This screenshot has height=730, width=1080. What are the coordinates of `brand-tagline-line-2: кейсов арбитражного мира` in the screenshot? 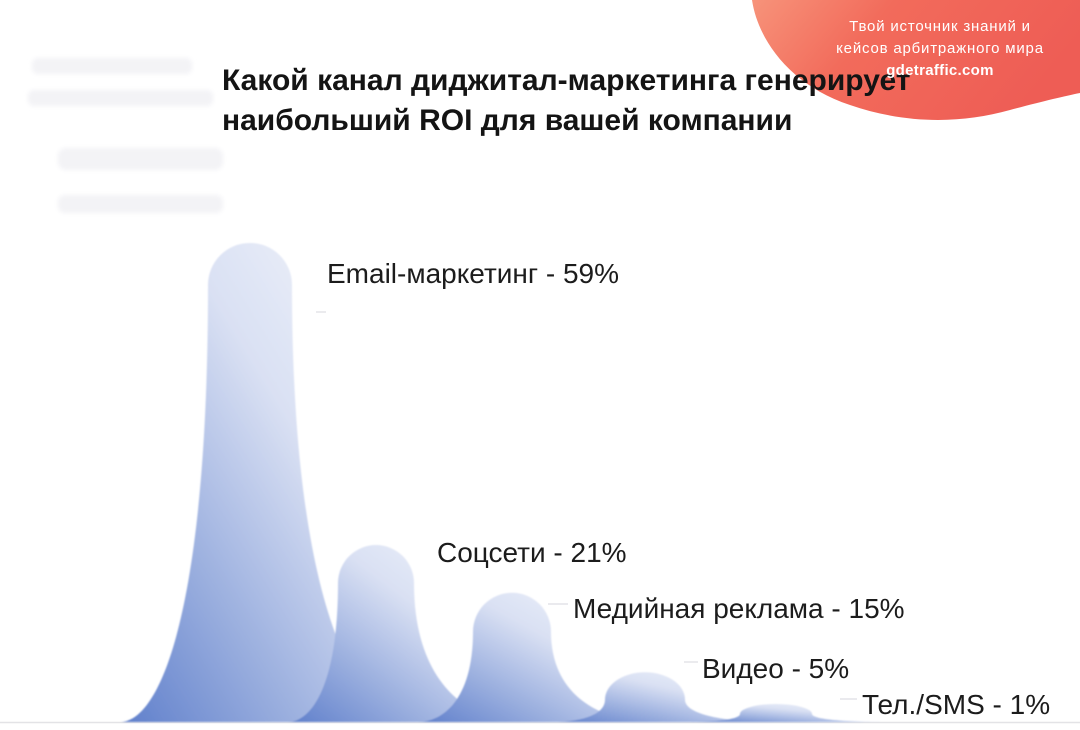 It's located at (940, 48).